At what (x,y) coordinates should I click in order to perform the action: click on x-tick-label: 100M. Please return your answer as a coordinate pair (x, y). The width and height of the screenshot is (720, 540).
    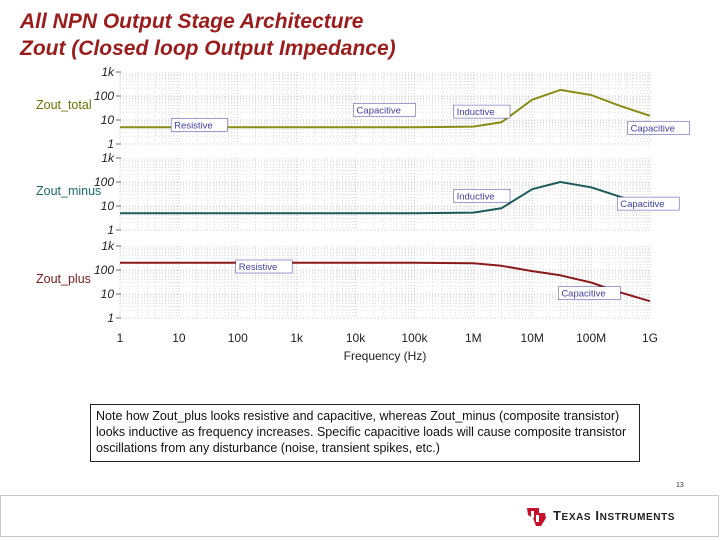
    Looking at the image, I should click on (591, 338).